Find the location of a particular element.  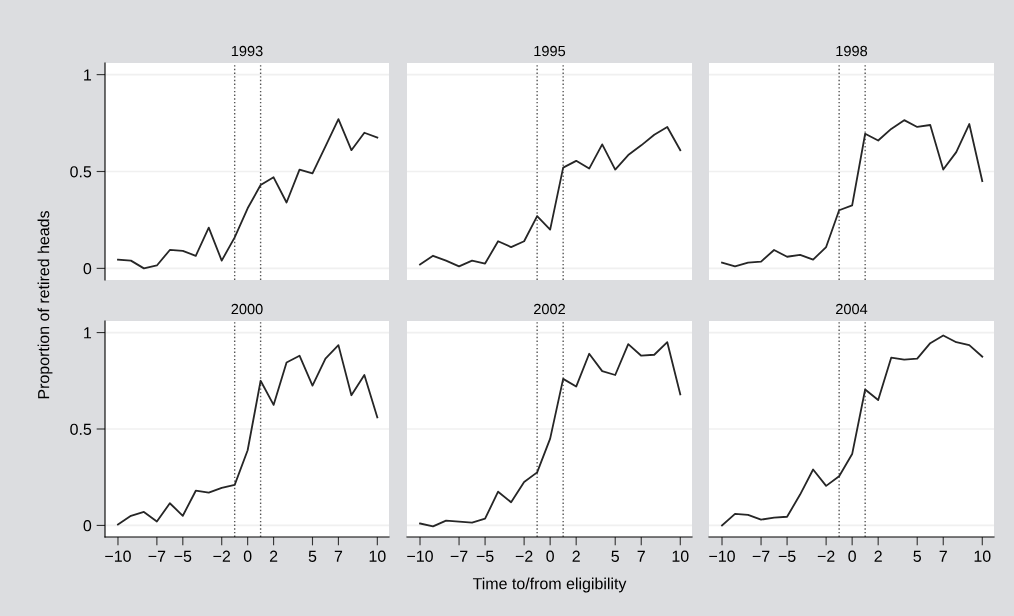

chart-title: 1993 is located at coordinates (247, 51).